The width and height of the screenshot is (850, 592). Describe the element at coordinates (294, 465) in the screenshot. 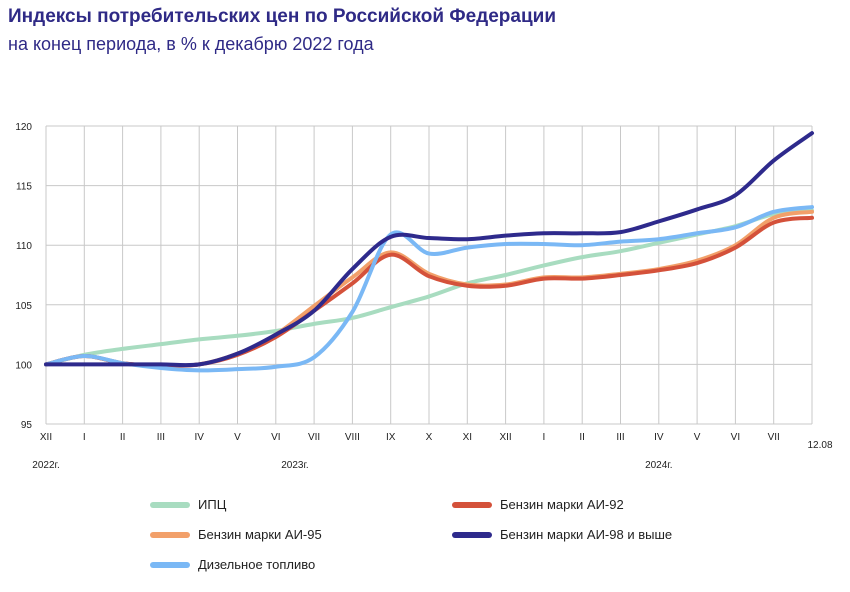

I see `year-label: 2023г.` at that location.